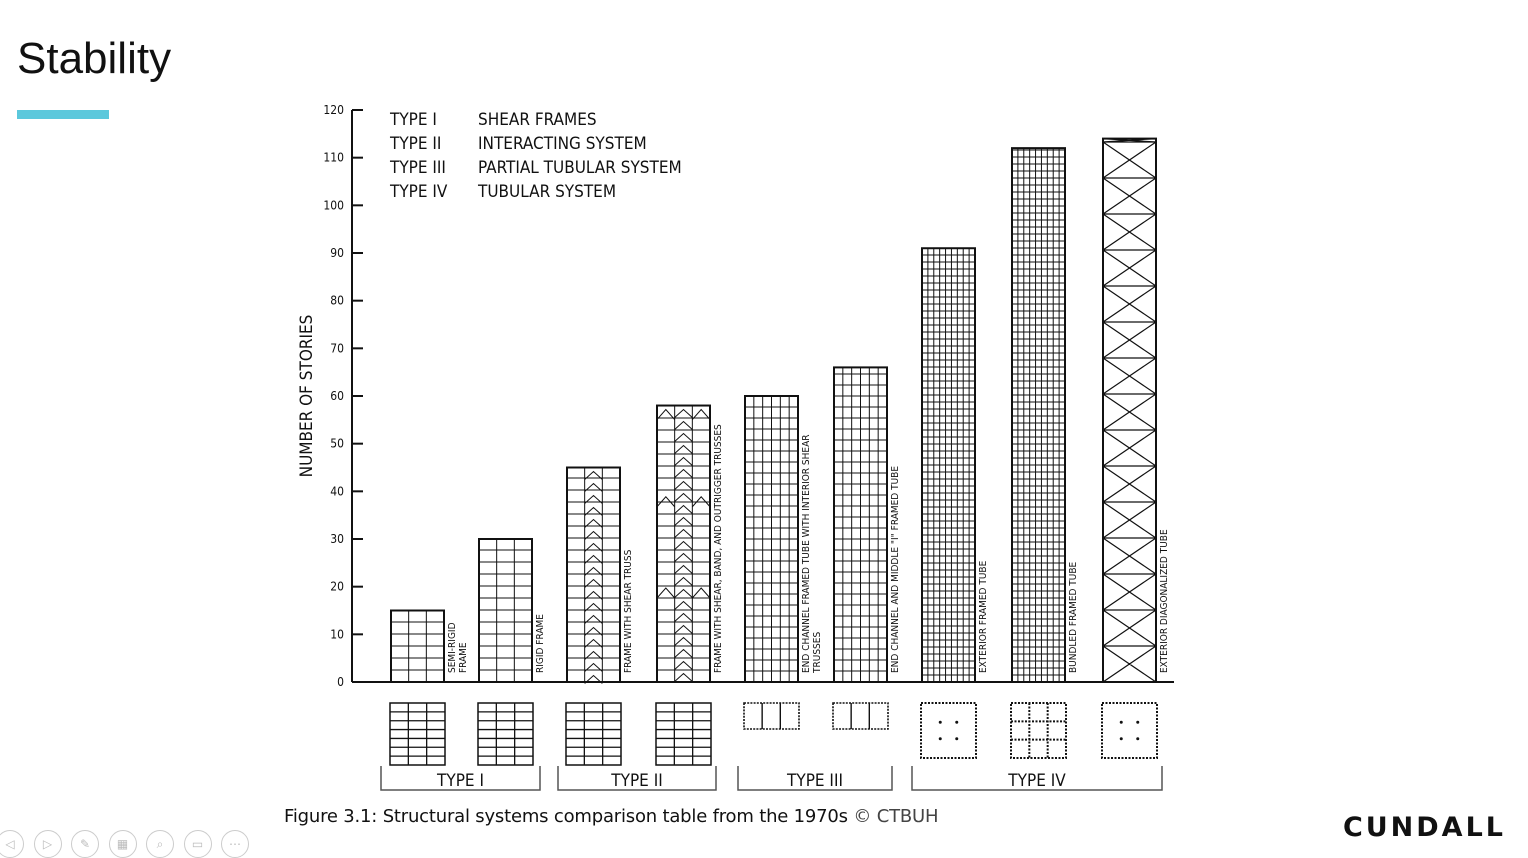 The image size is (1528, 858). Describe the element at coordinates (417, 168) in the screenshot. I see `legend-type: TYPE III` at that location.